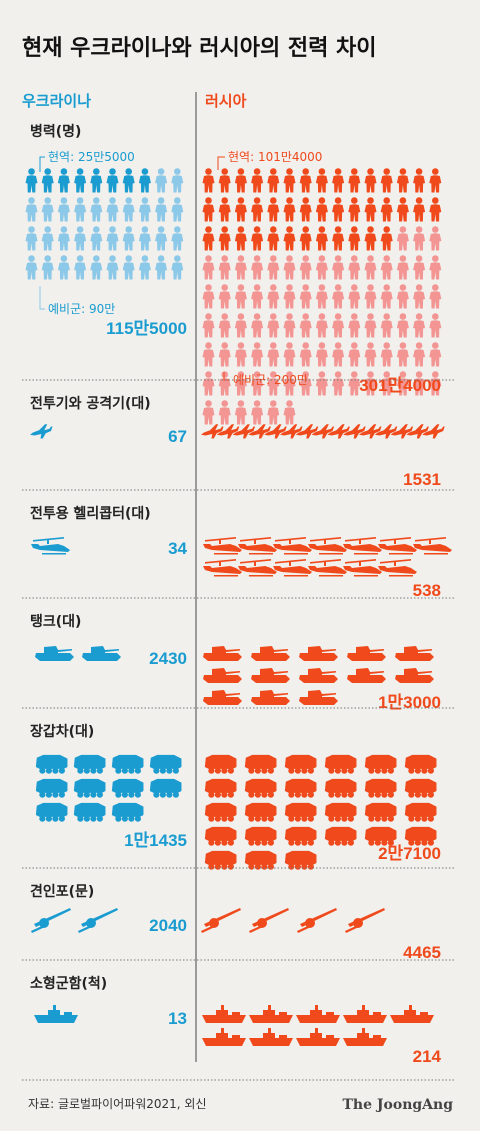  Describe the element at coordinates (177, 1018) in the screenshot. I see `ukraine-value: 13` at that location.